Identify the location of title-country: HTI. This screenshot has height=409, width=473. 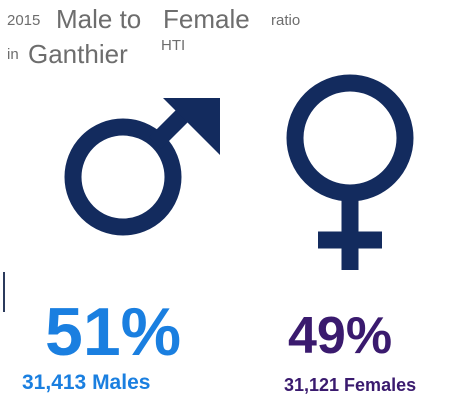
(173, 45).